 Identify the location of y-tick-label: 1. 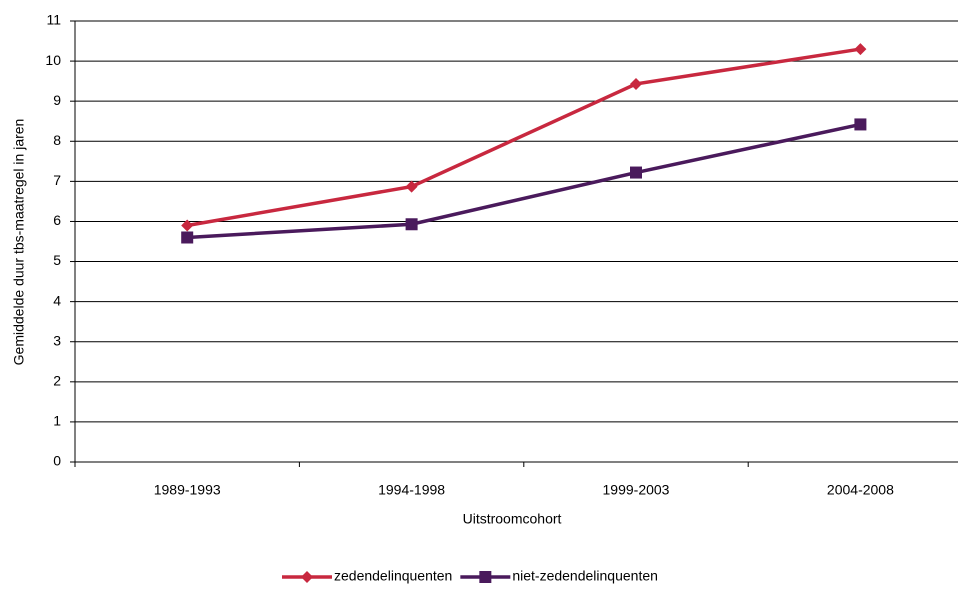
(57, 421).